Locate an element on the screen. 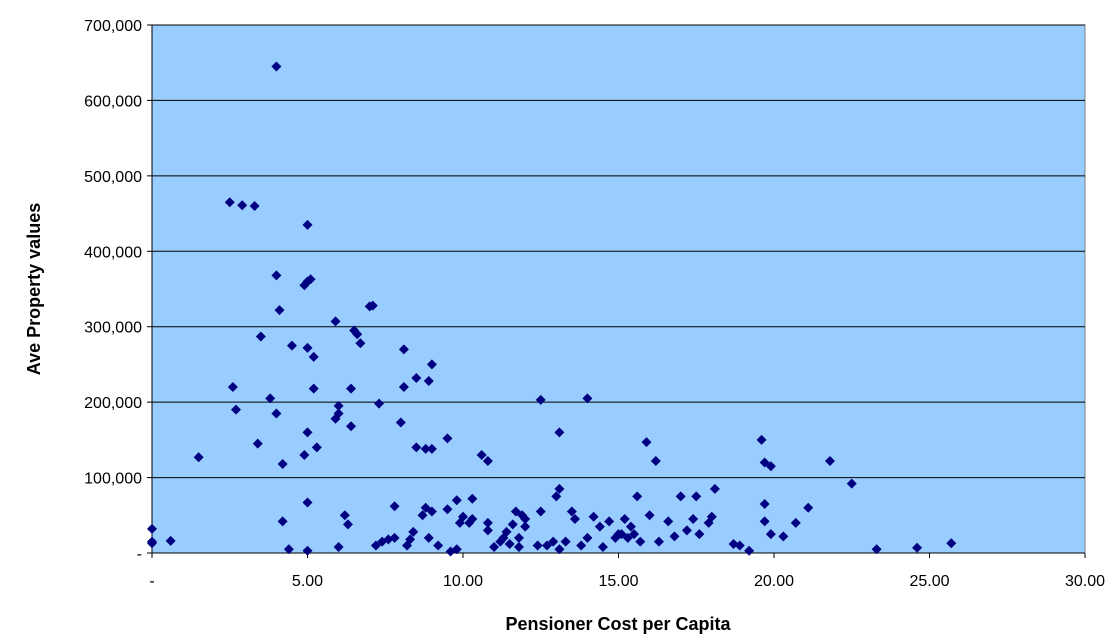 The width and height of the screenshot is (1115, 636). x-tick-label: 10.00 is located at coordinates (463, 581).